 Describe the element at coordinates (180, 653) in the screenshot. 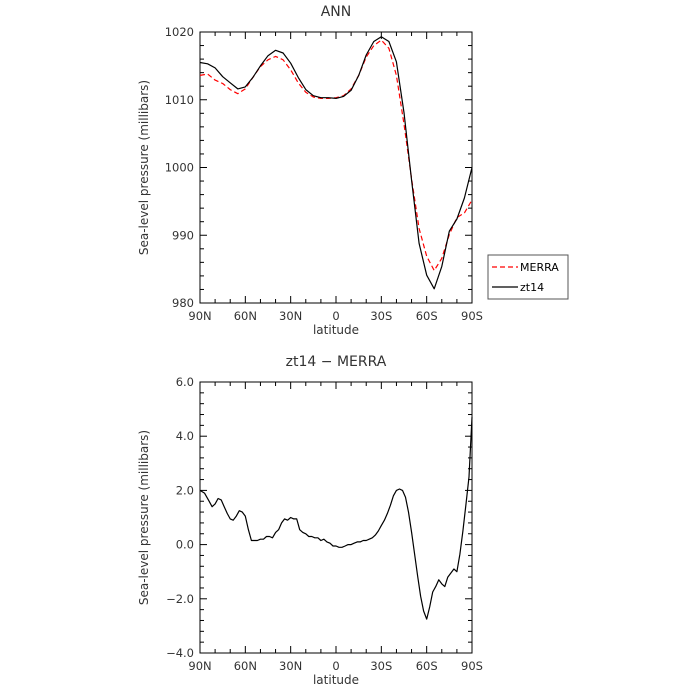

I see `panel2-y-tick-label: −4.0` at that location.